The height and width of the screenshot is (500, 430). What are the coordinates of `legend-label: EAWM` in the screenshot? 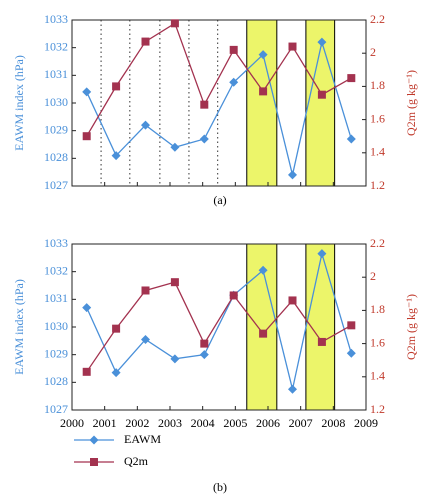 It's located at (142, 439).